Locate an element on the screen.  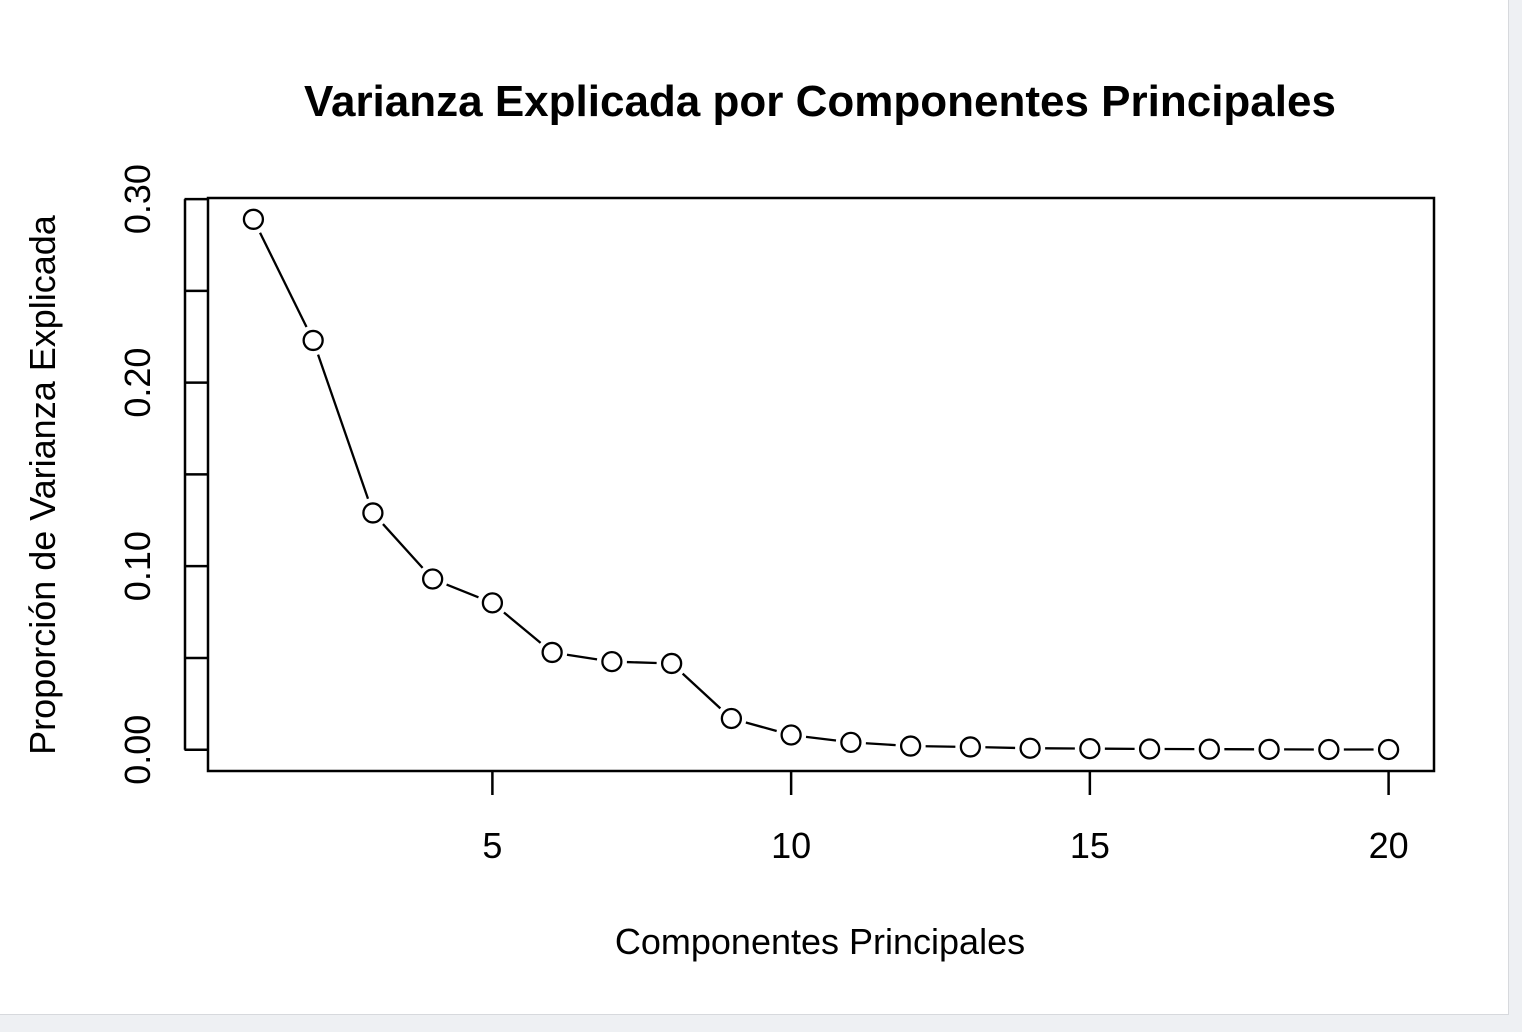
x-axis-label: Componentes Principales is located at coordinates (820, 941).